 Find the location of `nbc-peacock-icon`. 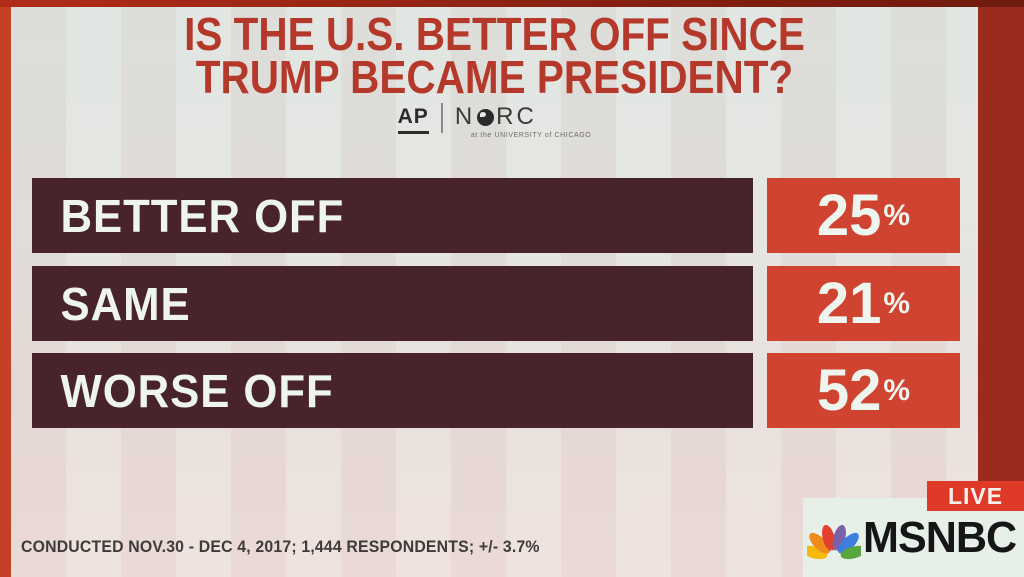

nbc-peacock-icon is located at coordinates (834, 542).